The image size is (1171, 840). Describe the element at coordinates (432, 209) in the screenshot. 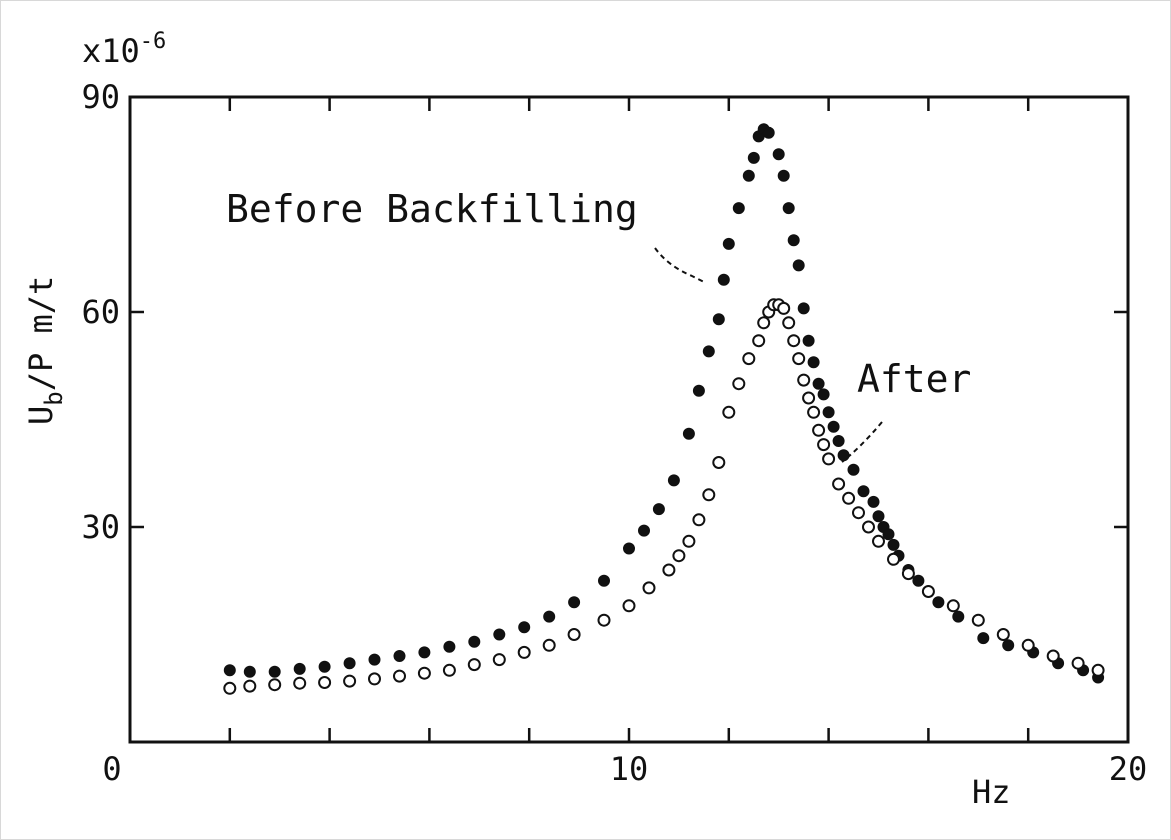

I see `annotation-before-backfilling: Before Backfilling` at that location.